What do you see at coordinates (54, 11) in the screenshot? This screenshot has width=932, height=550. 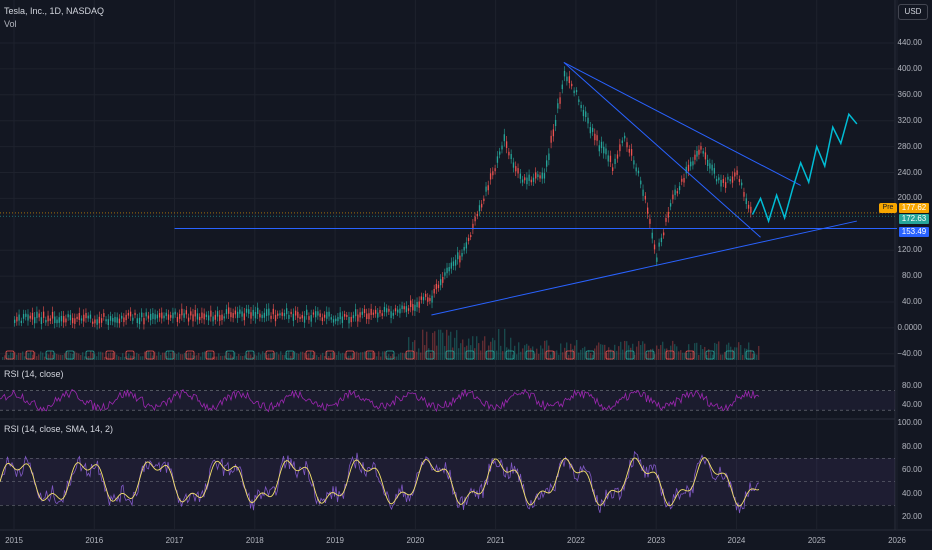 I see `symbol-title: Tesla, Inc., 1D, NASDAQ` at bounding box center [54, 11].